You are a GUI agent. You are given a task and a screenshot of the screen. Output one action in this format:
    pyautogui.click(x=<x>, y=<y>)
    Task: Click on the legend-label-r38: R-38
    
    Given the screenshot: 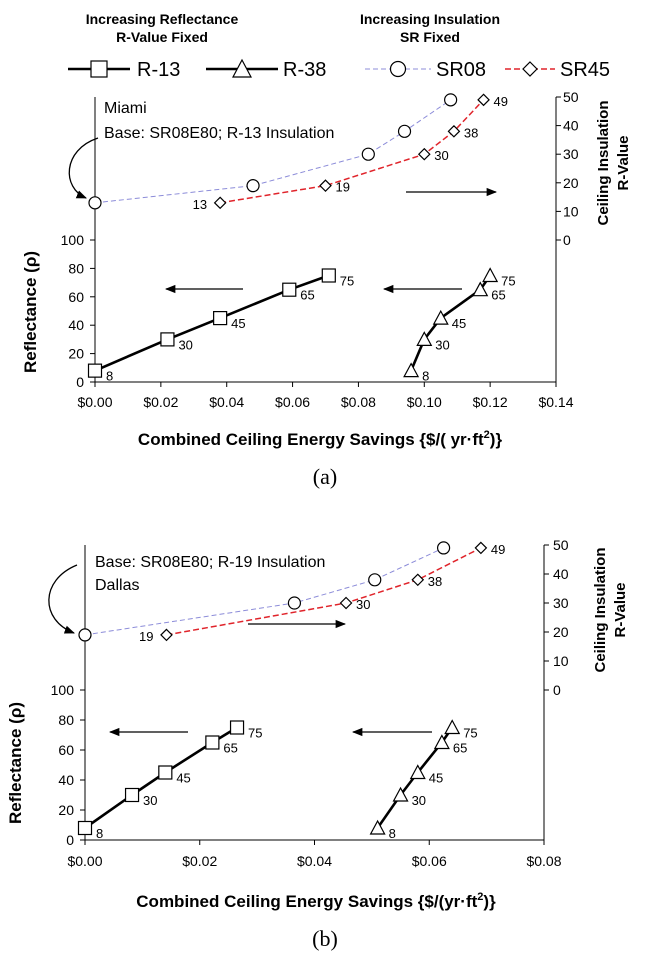 What is the action you would take?
    pyautogui.click(x=304, y=70)
    